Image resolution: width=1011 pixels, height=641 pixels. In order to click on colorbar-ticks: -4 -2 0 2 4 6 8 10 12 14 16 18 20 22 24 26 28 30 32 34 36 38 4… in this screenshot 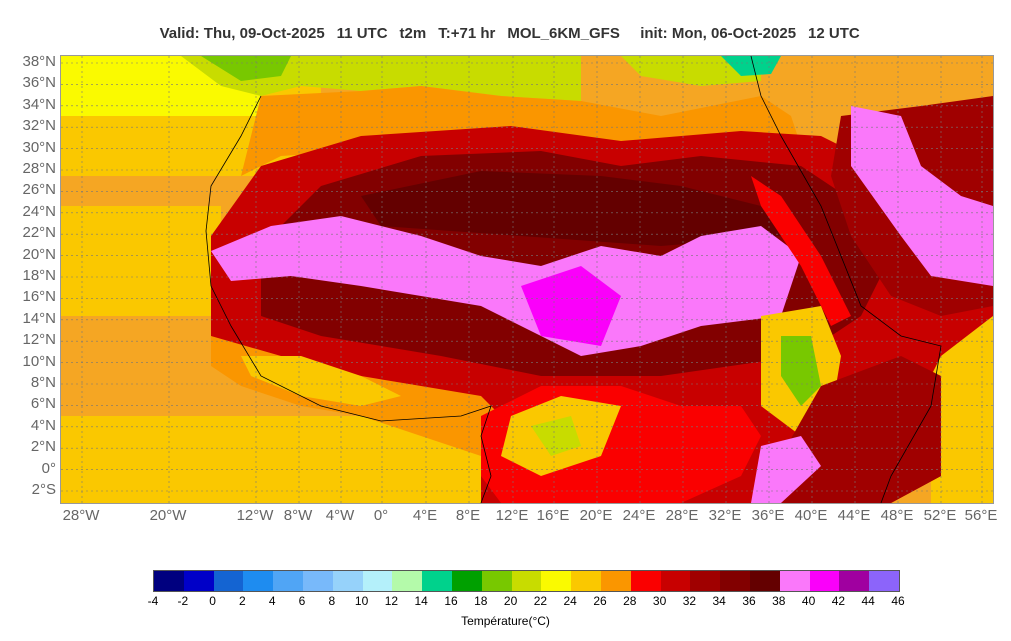, I will do `click(505, 602)`.